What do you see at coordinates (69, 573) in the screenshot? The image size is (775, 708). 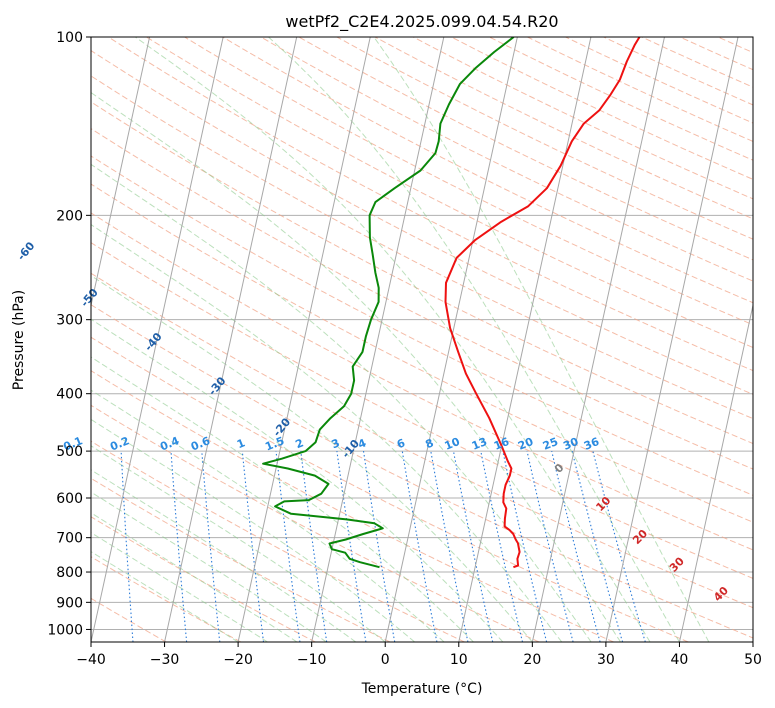 I see `y-tick-label: 800` at bounding box center [69, 573].